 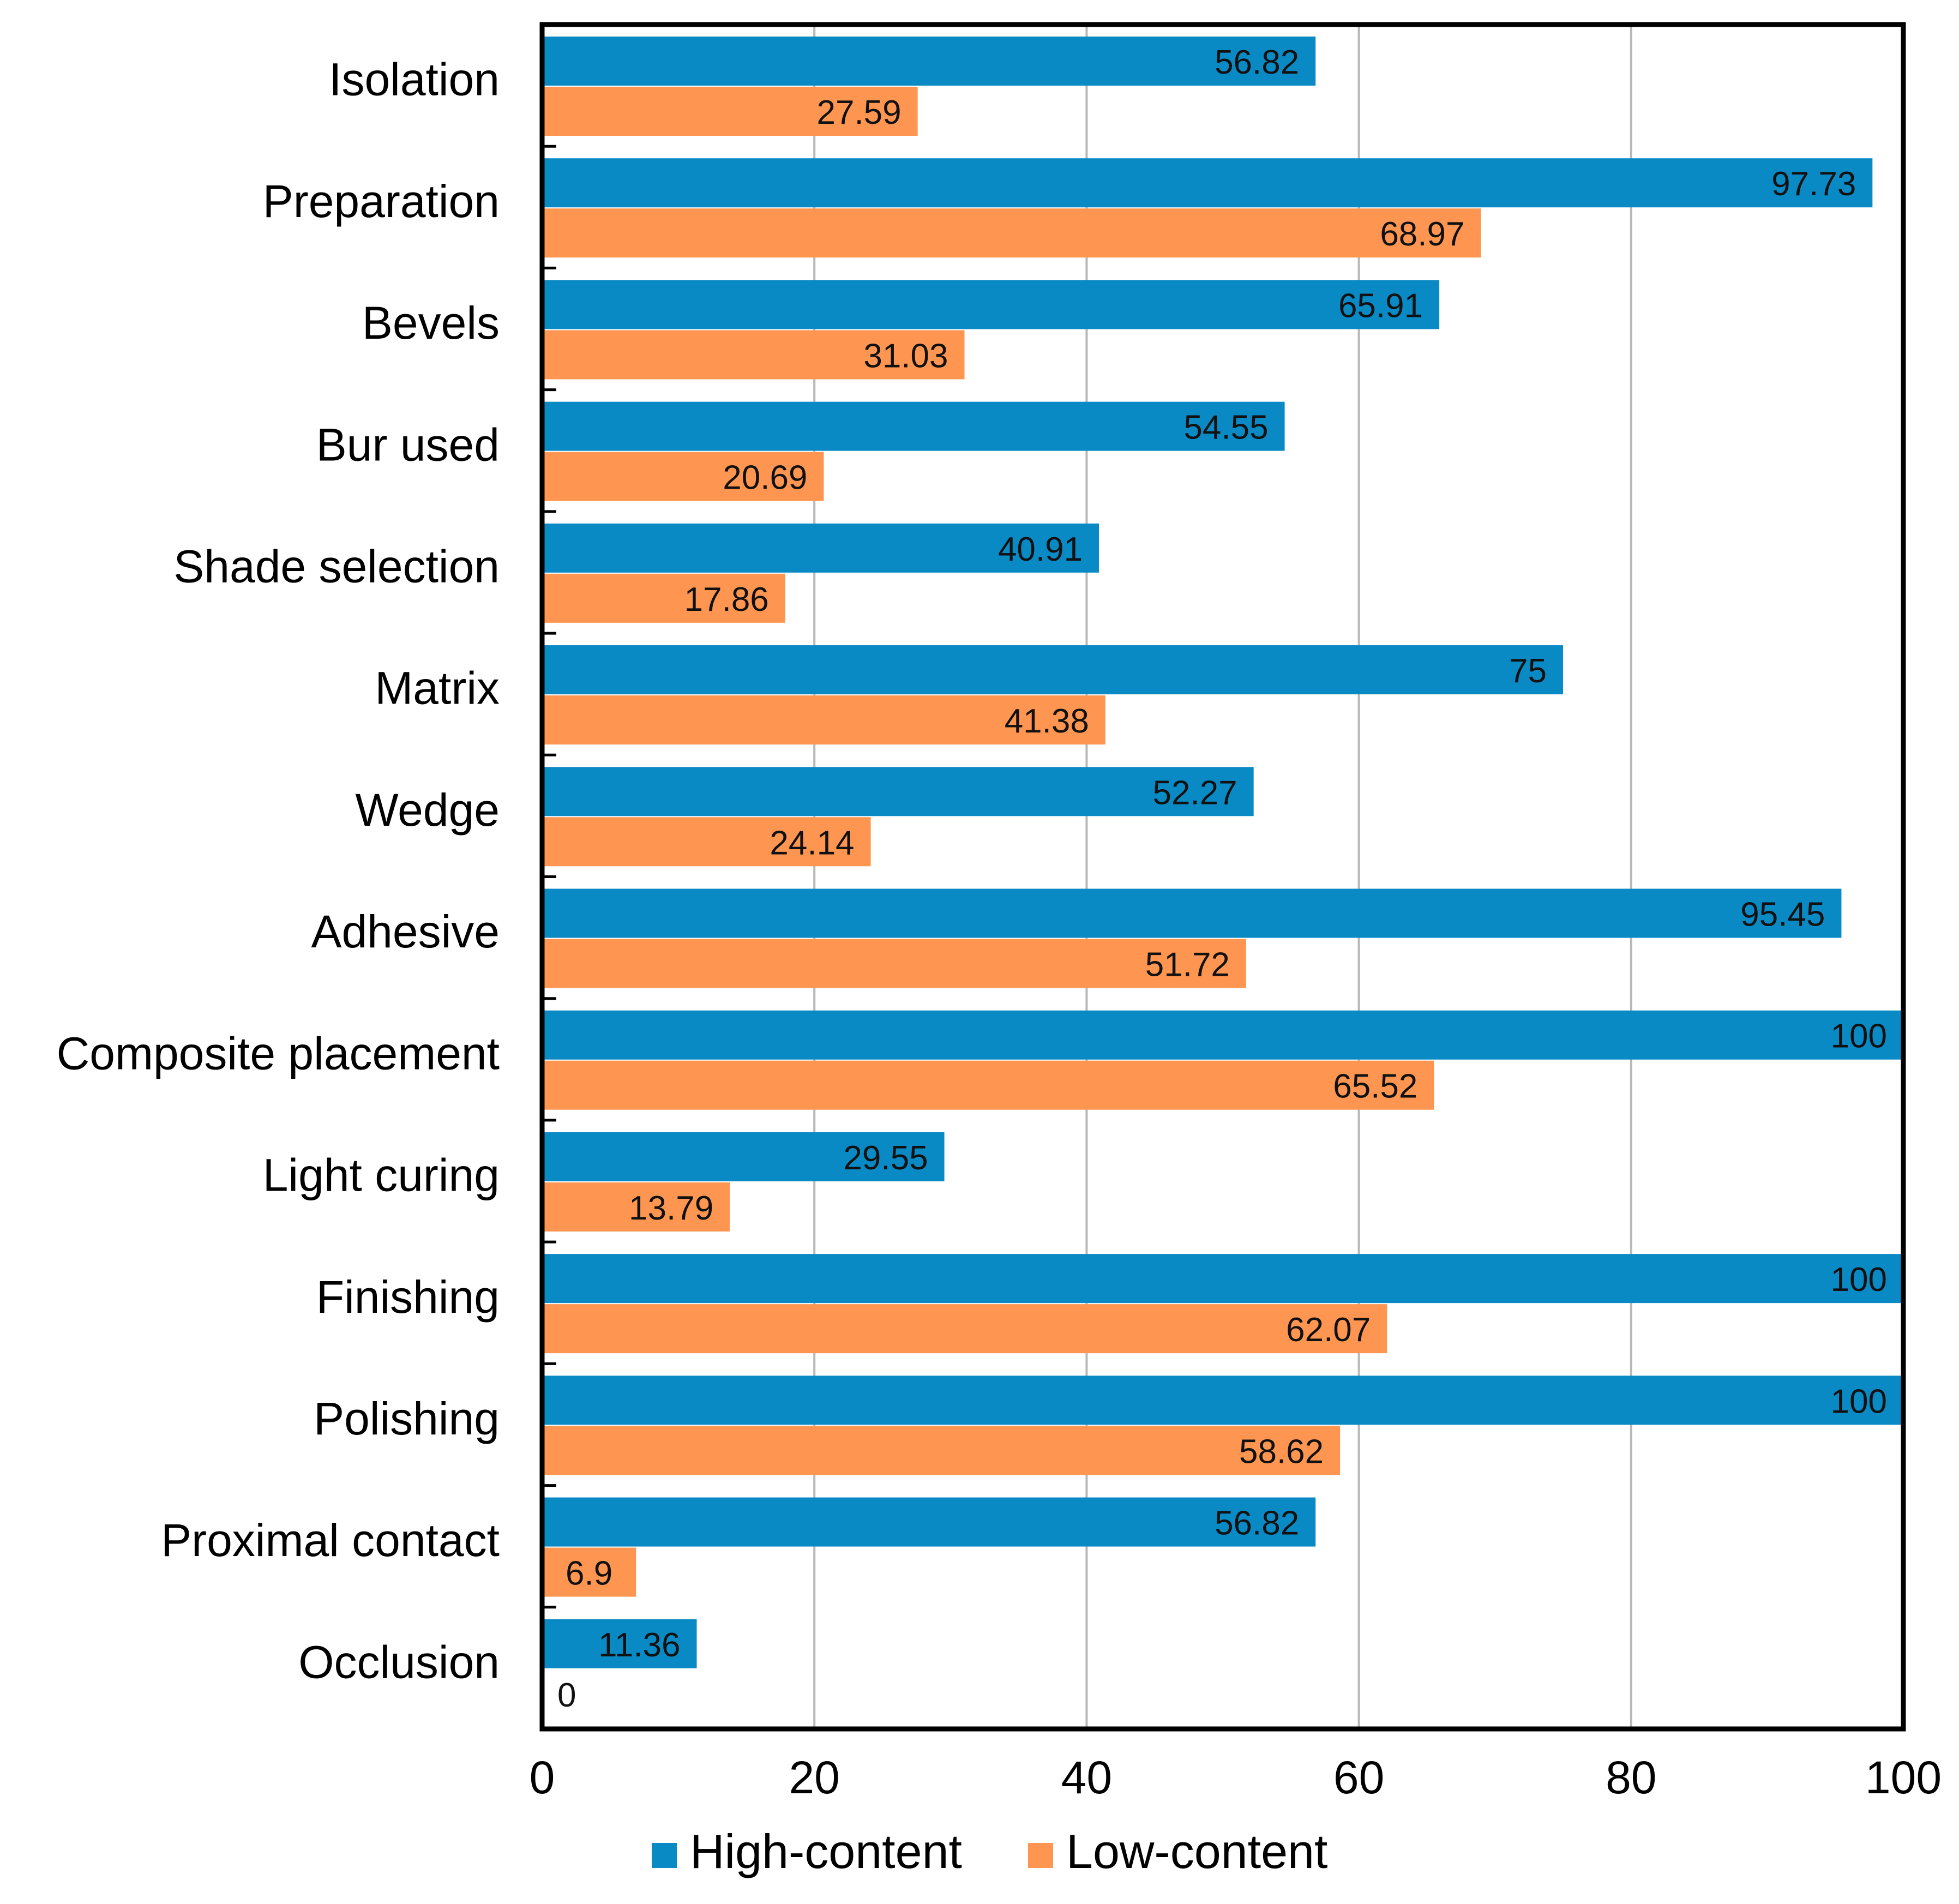 I want to click on bar-low-content-light-curing, so click(x=636, y=1207).